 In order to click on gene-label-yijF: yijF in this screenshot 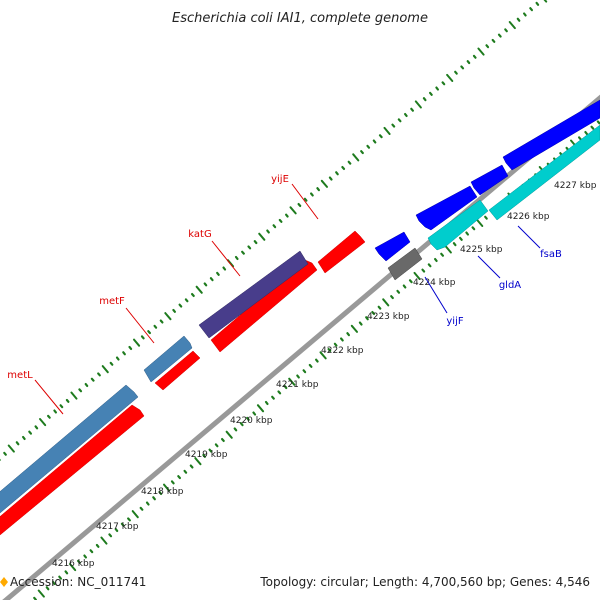, I will do `click(444, 301)`.